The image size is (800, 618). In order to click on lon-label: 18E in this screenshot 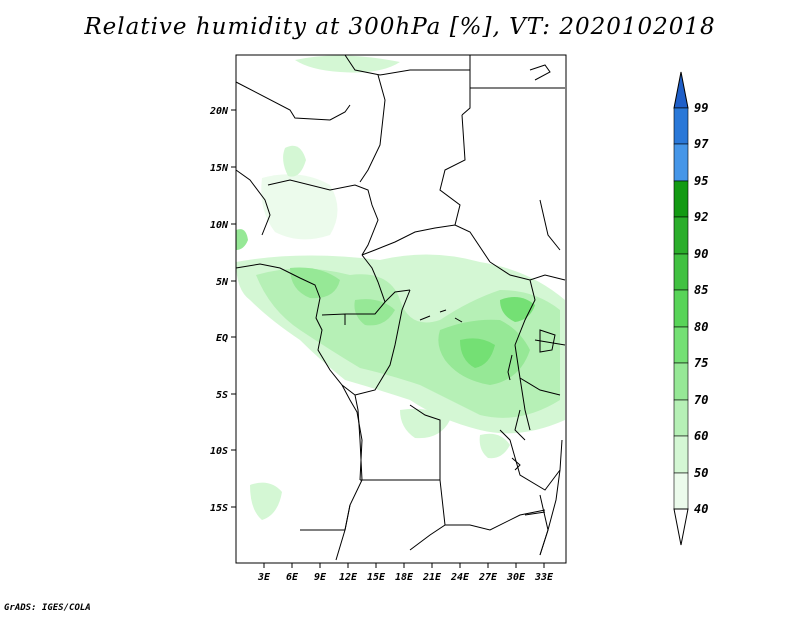, I will do `click(404, 577)`.